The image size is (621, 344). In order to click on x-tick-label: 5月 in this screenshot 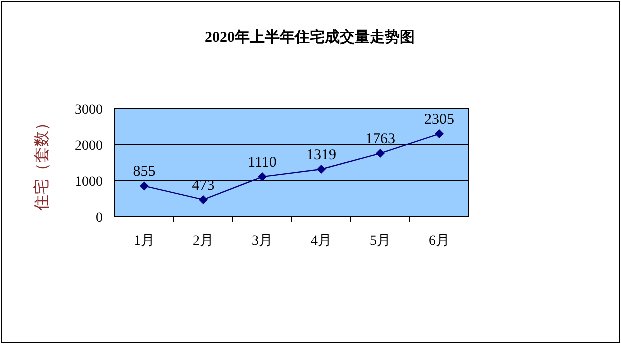, I will do `click(380, 241)`.